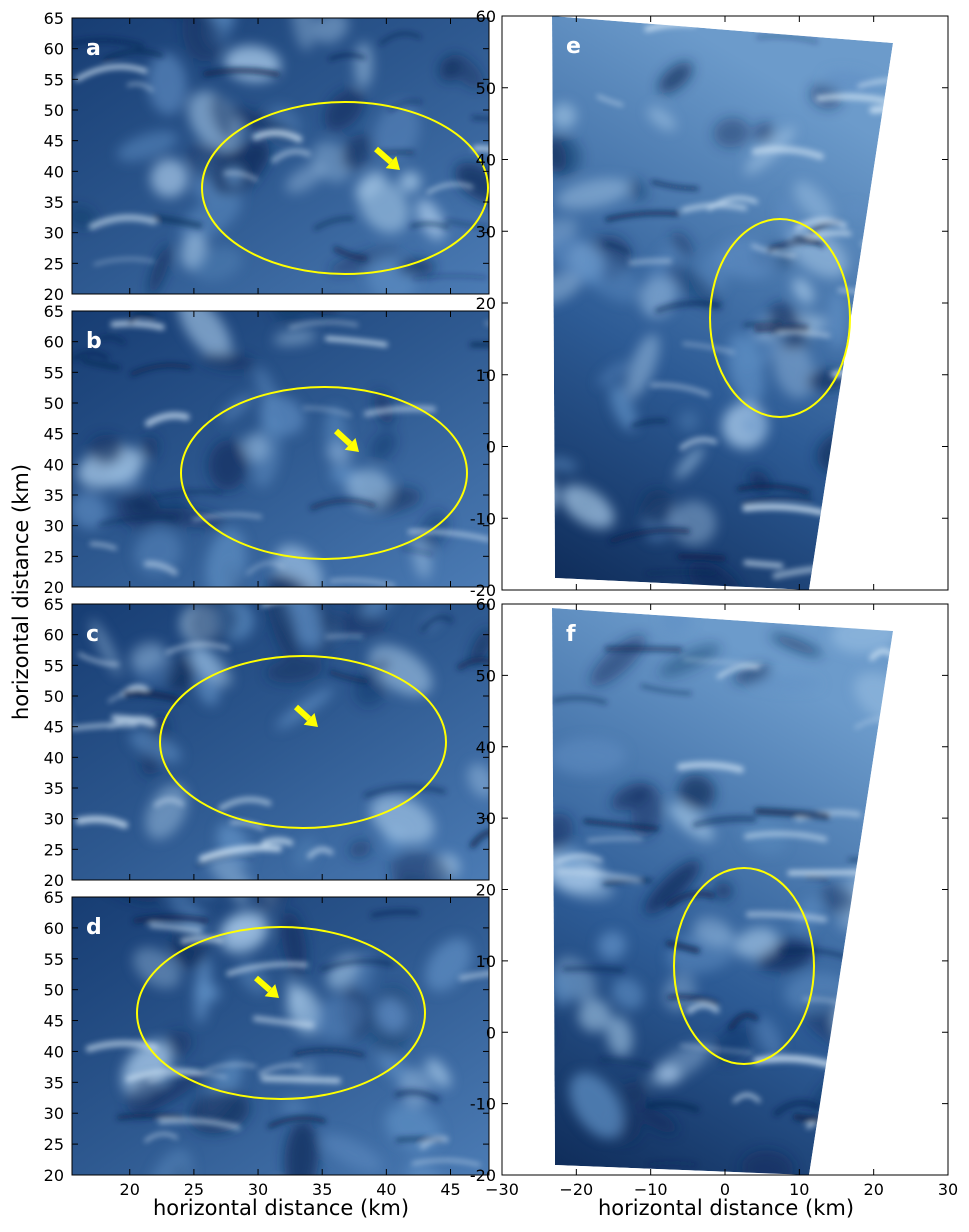 Image resolution: width=969 pixels, height=1232 pixels. I want to click on x-tick-label: −10, so click(651, 1189).